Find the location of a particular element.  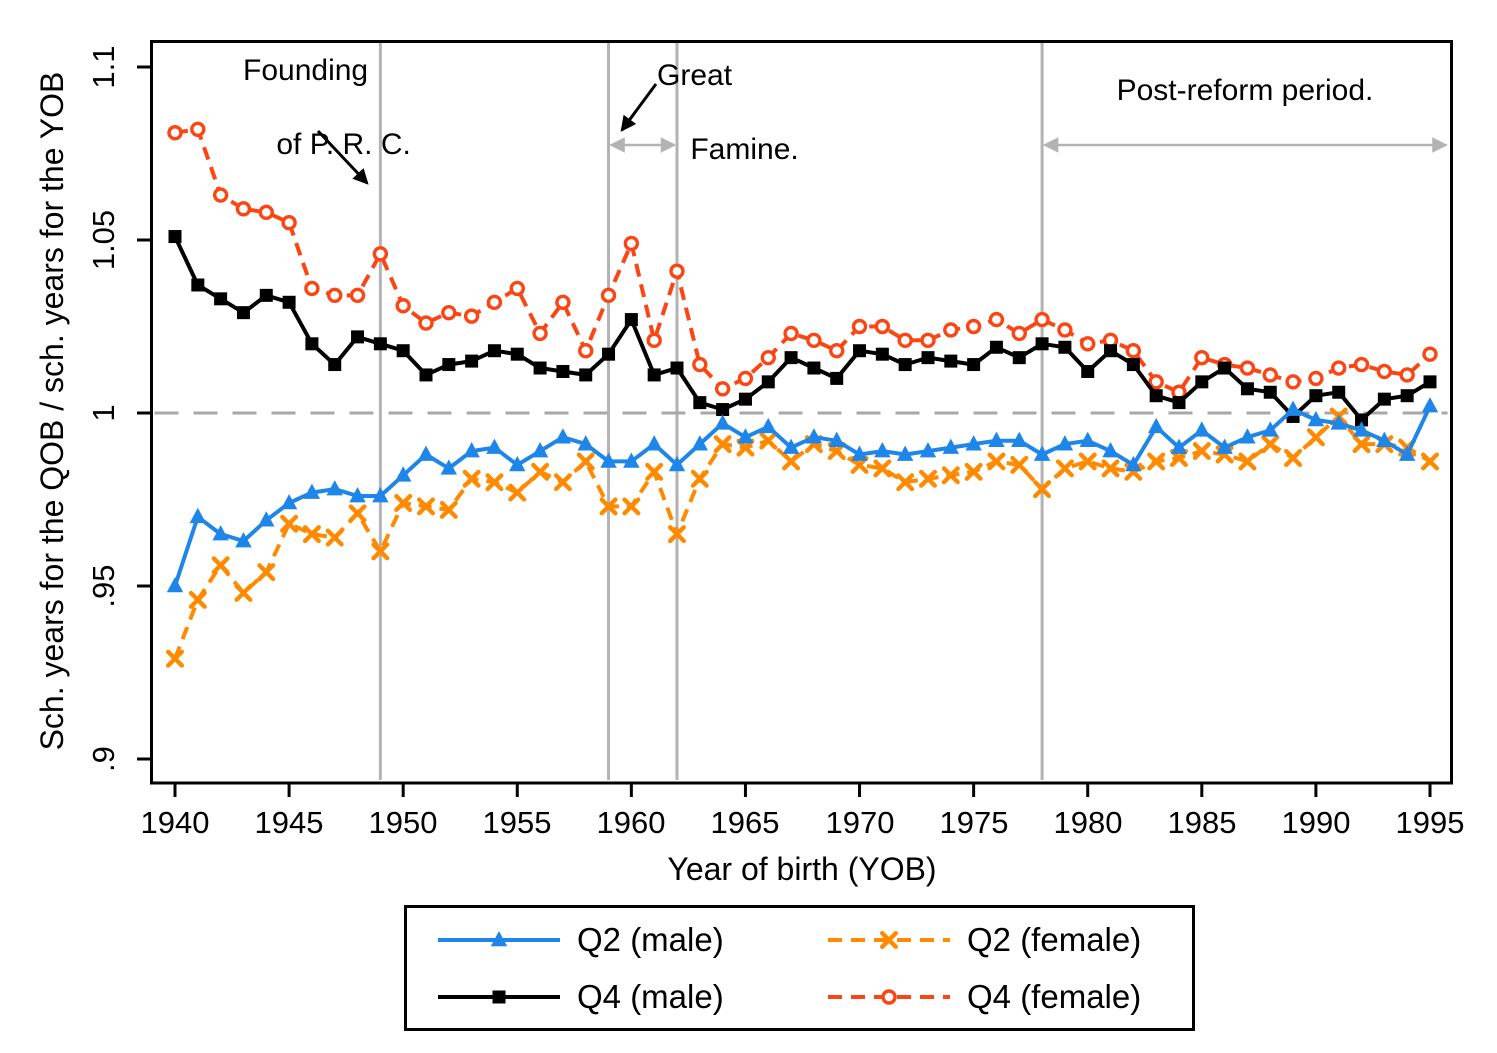

legend-label: Q2 (male) is located at coordinates (650, 939).